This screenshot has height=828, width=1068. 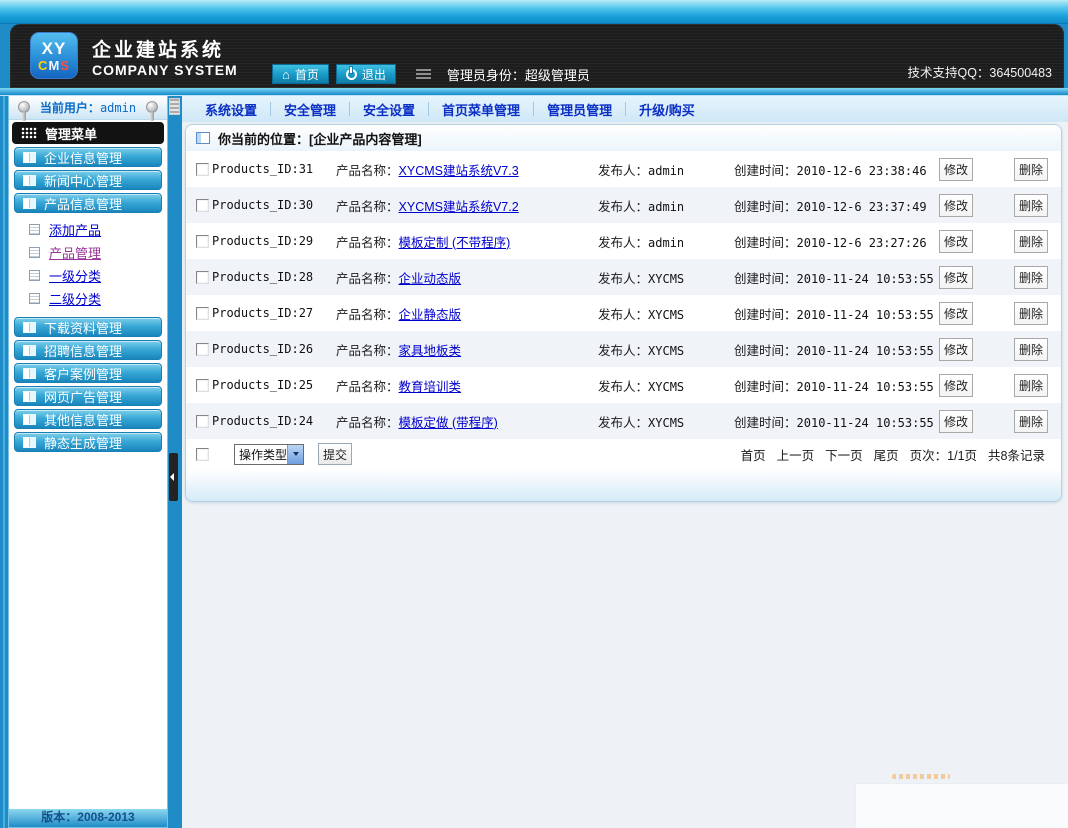 I want to click on pagination-prev: 上一页, so click(x=795, y=455).